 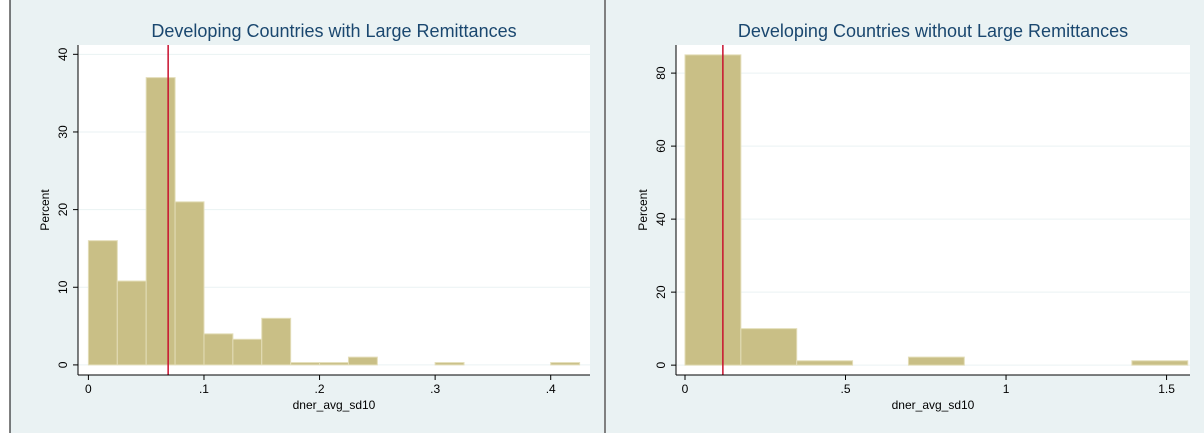 I want to click on x-tick-label: .5, so click(x=846, y=389).